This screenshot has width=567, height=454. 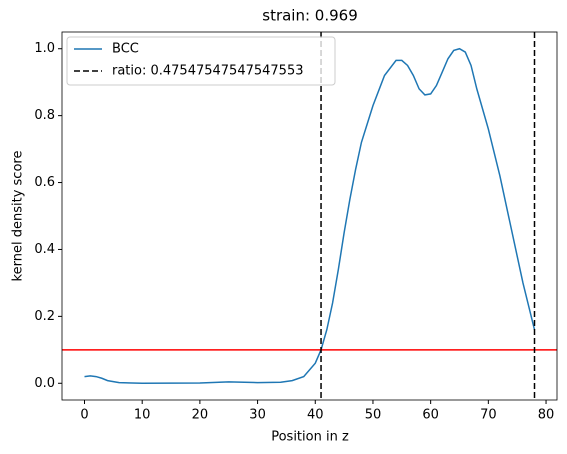 What do you see at coordinates (44, 383) in the screenshot?
I see `y-tick-label: 0.0` at bounding box center [44, 383].